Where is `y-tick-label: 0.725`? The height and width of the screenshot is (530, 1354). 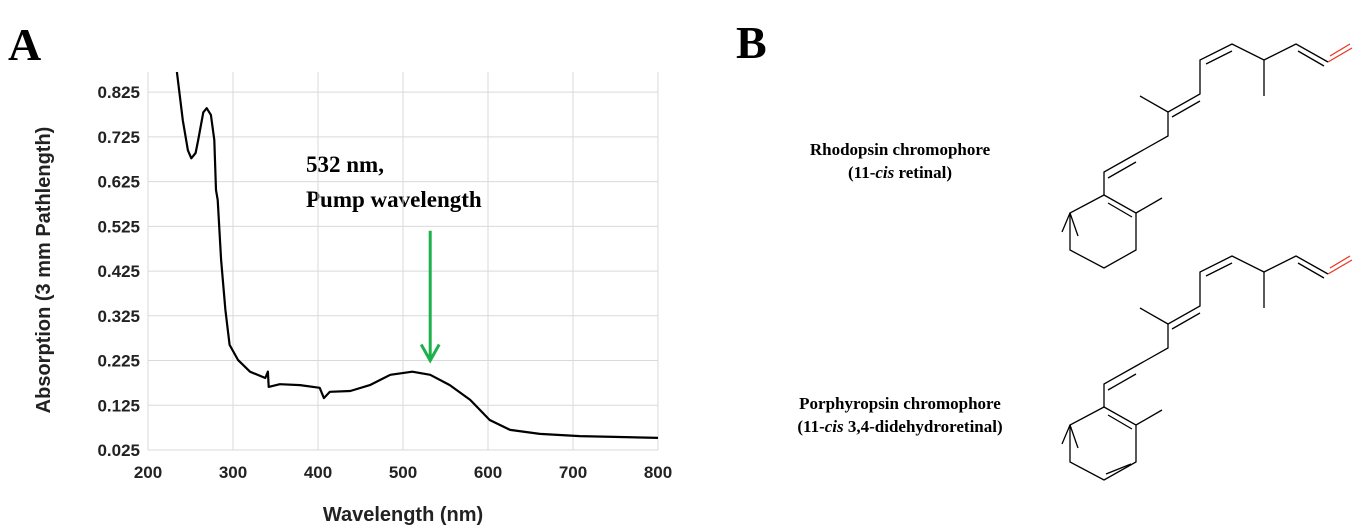
y-tick-label: 0.725 is located at coordinates (118, 137).